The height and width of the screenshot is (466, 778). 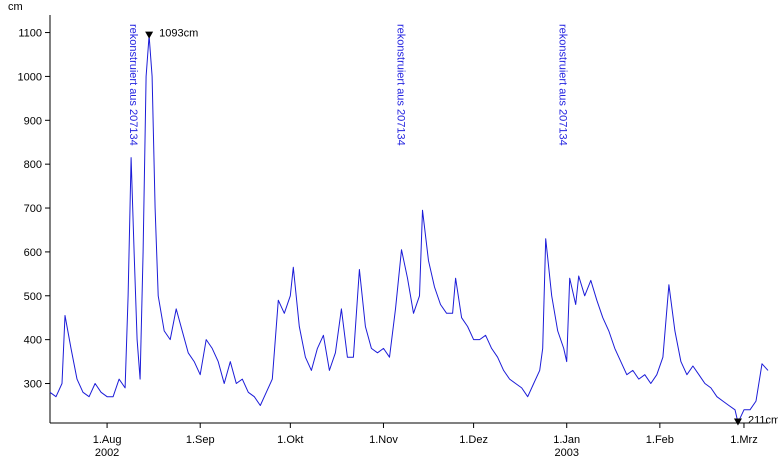 What do you see at coordinates (33, 121) in the screenshot?
I see `y-tick-label: 900` at bounding box center [33, 121].